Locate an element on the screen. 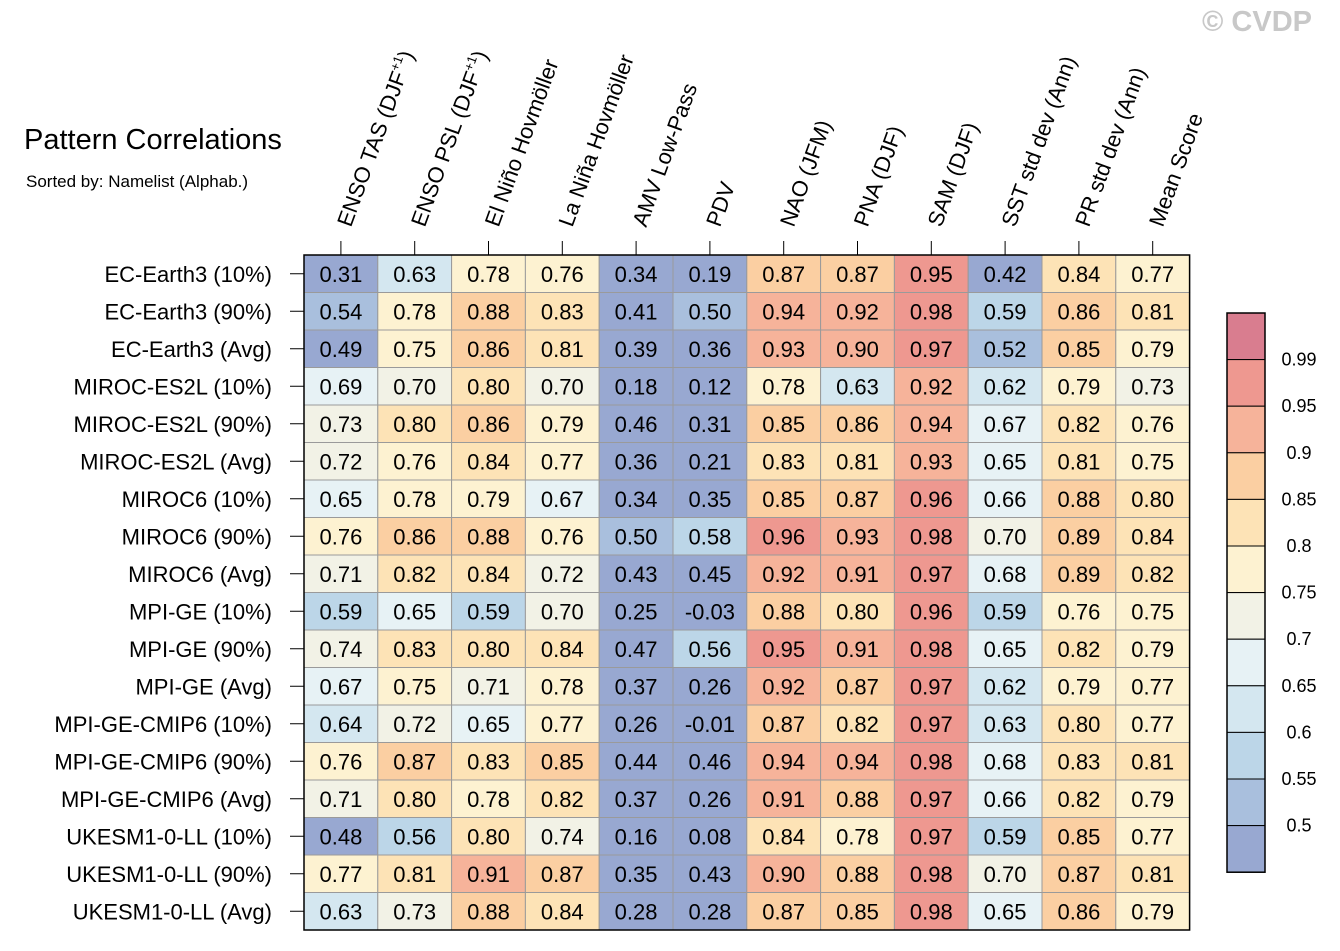  row-label: MPI-GE (10%) is located at coordinates (200, 611).